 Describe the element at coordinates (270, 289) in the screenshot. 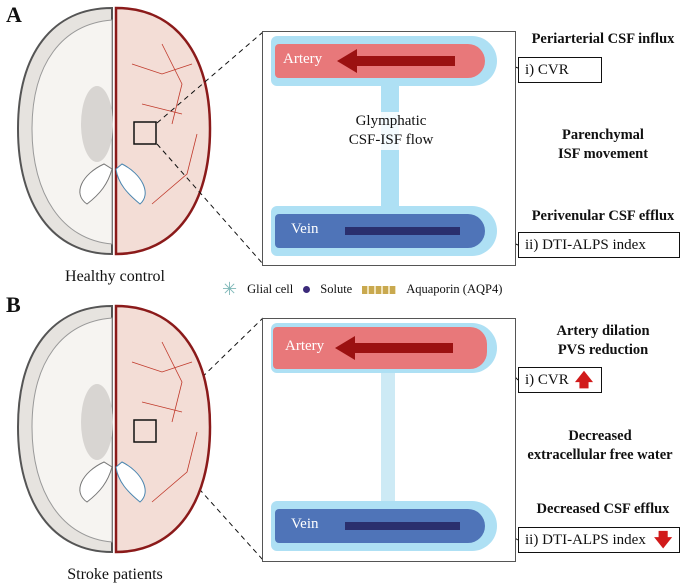

I see `legend-glial: Glial cell` at that location.